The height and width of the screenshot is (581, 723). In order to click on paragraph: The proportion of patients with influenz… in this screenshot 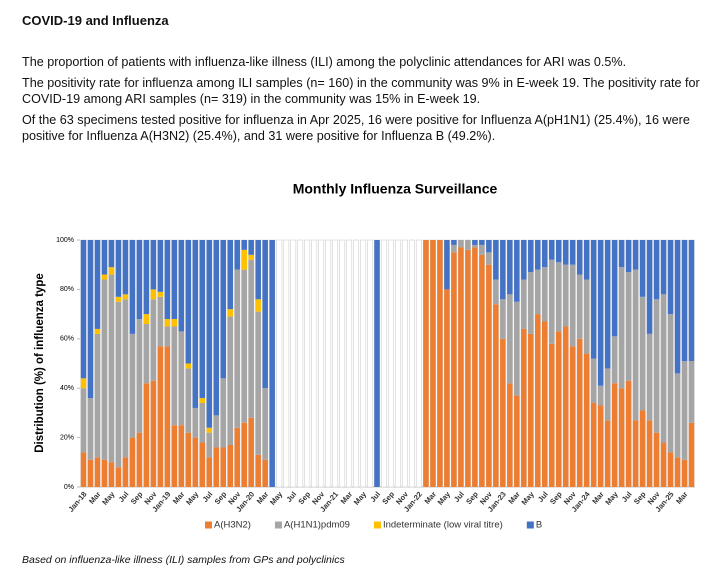, I will do `click(324, 62)`.